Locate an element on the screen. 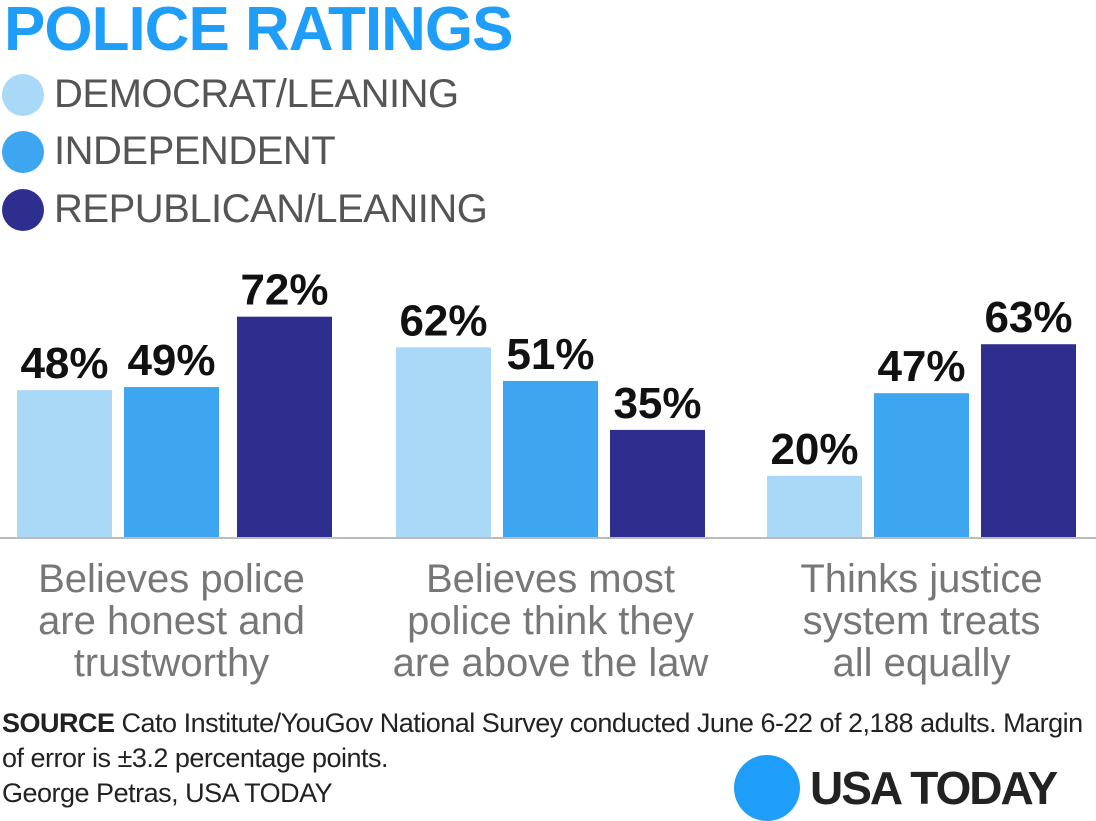  usa-today-logo: USA TODAY is located at coordinates (896, 788).